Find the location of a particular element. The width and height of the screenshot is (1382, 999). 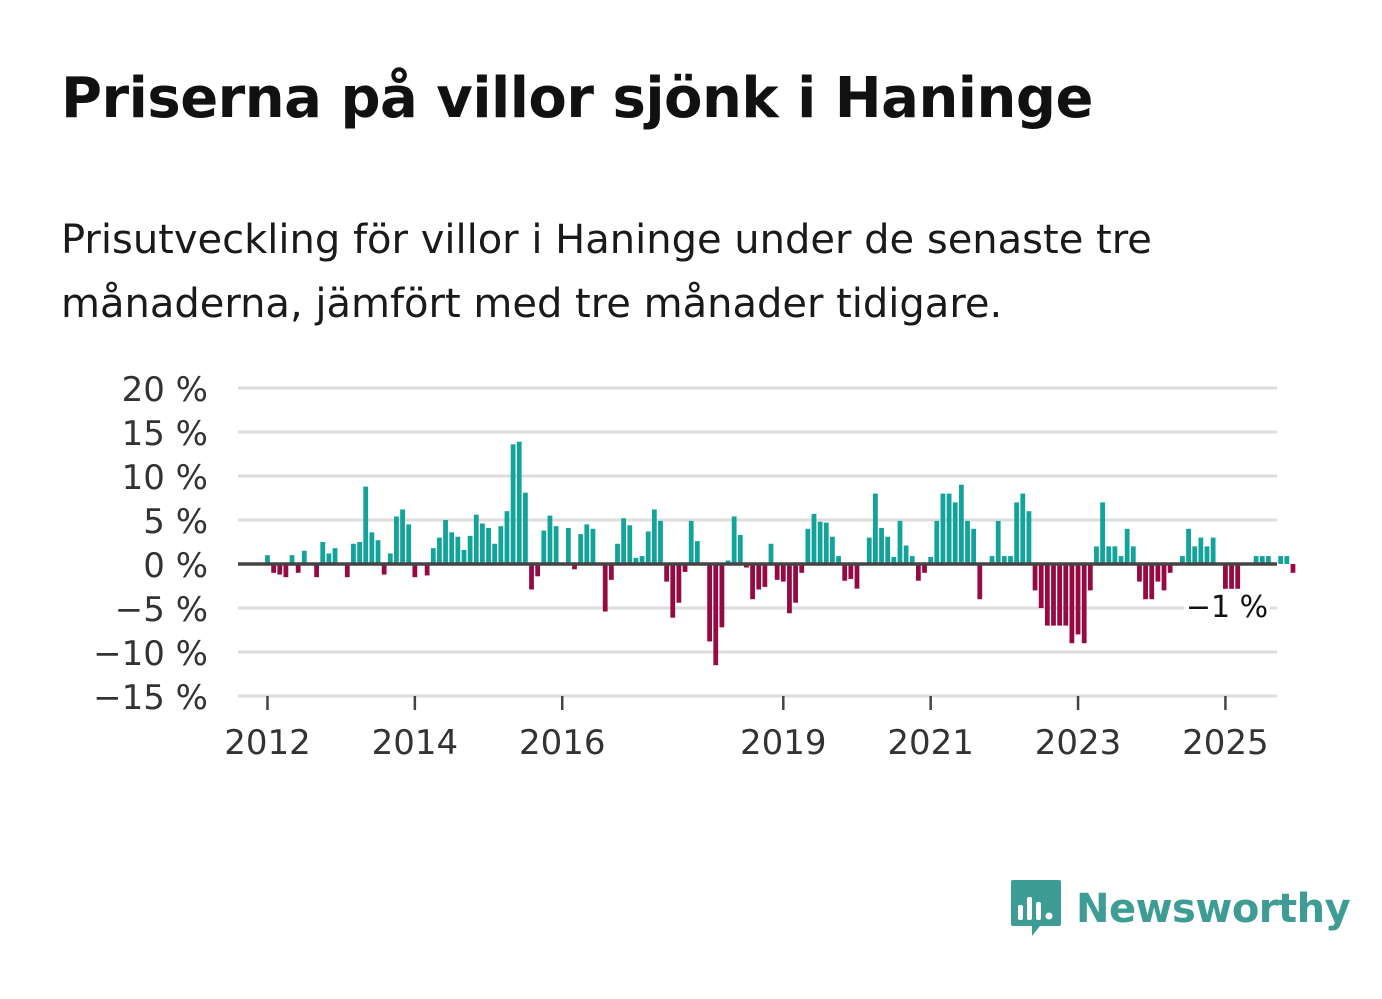

x-tick-label: 2023 is located at coordinates (1078, 743).